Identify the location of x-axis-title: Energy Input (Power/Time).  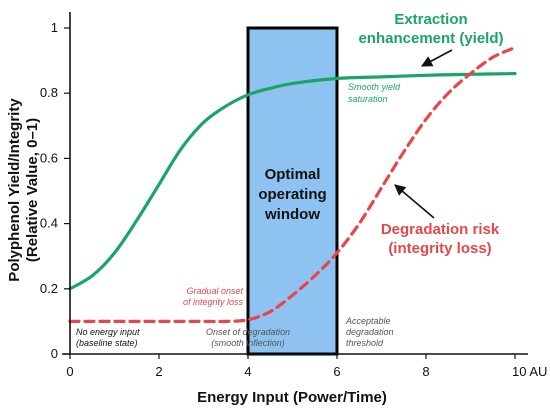
(292, 397).